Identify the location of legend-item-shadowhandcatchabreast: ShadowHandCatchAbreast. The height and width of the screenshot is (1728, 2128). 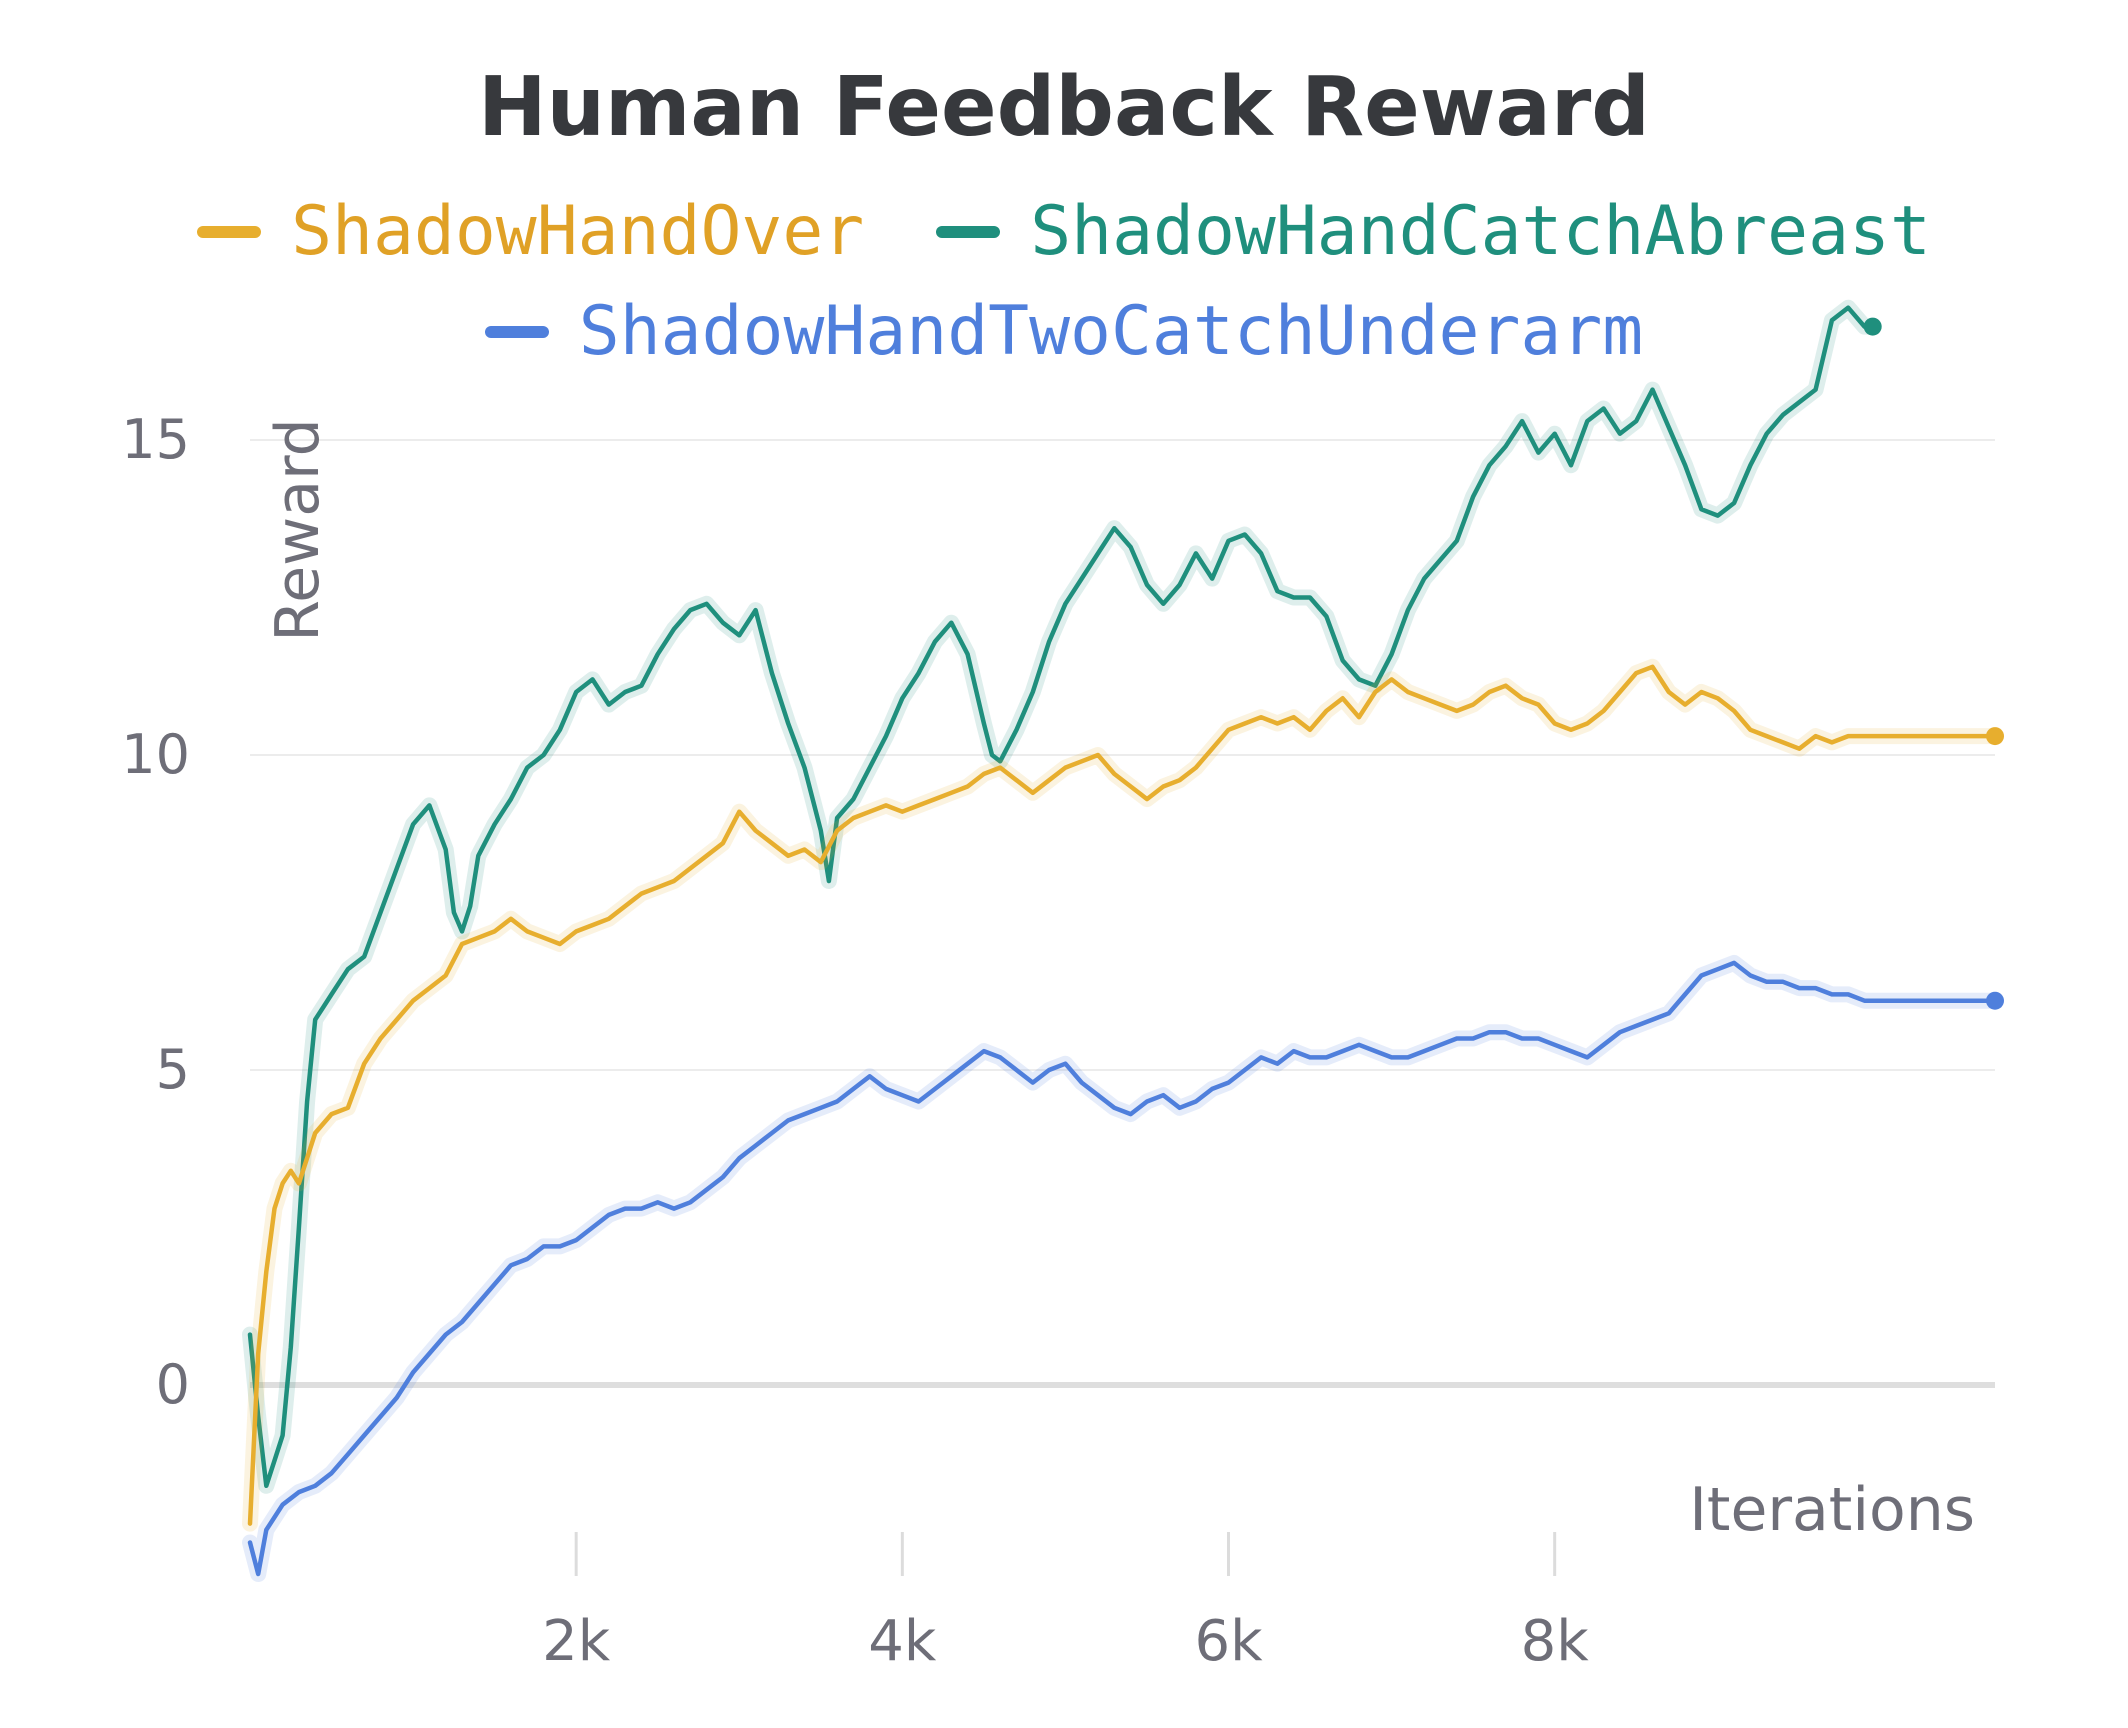
(1433, 231).